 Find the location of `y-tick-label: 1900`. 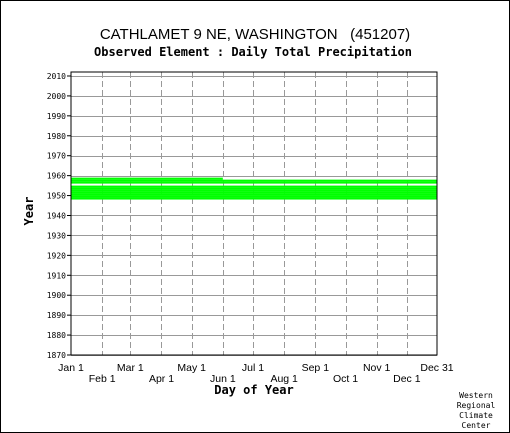

y-tick-label: 1900 is located at coordinates (56, 295).